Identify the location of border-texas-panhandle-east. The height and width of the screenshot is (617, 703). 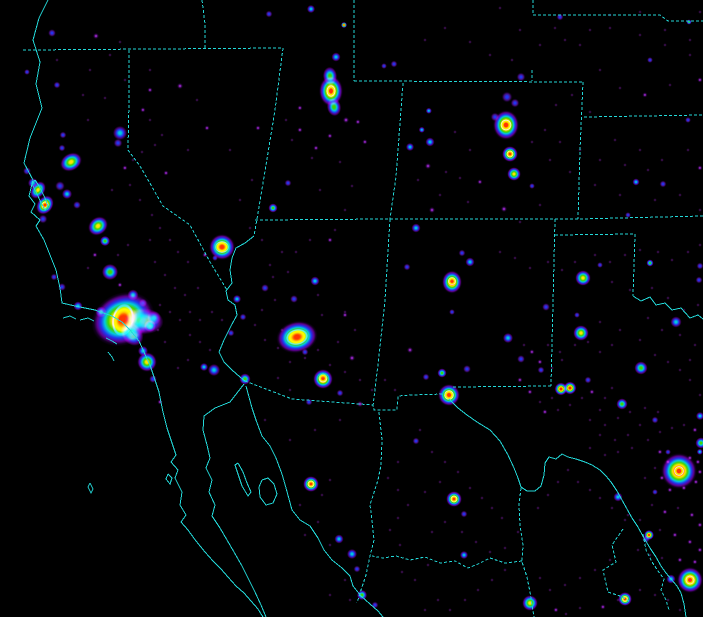
(634, 265).